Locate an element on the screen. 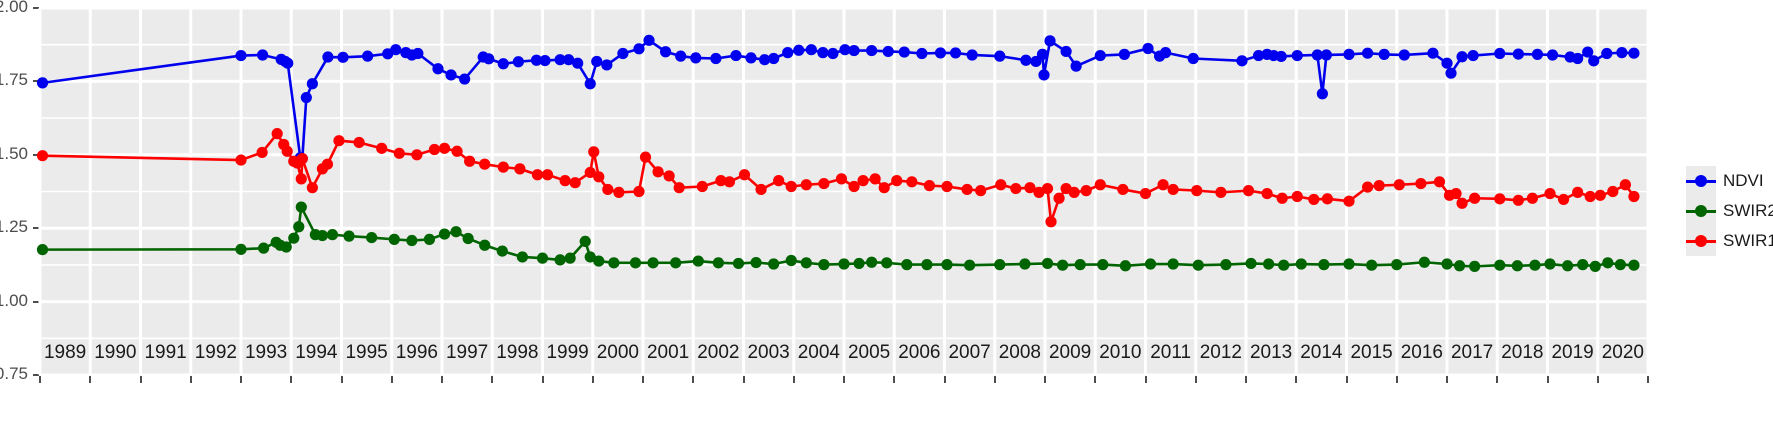 This screenshot has width=1773, height=442. x-axis-tick-label: 1991 is located at coordinates (165, 352).